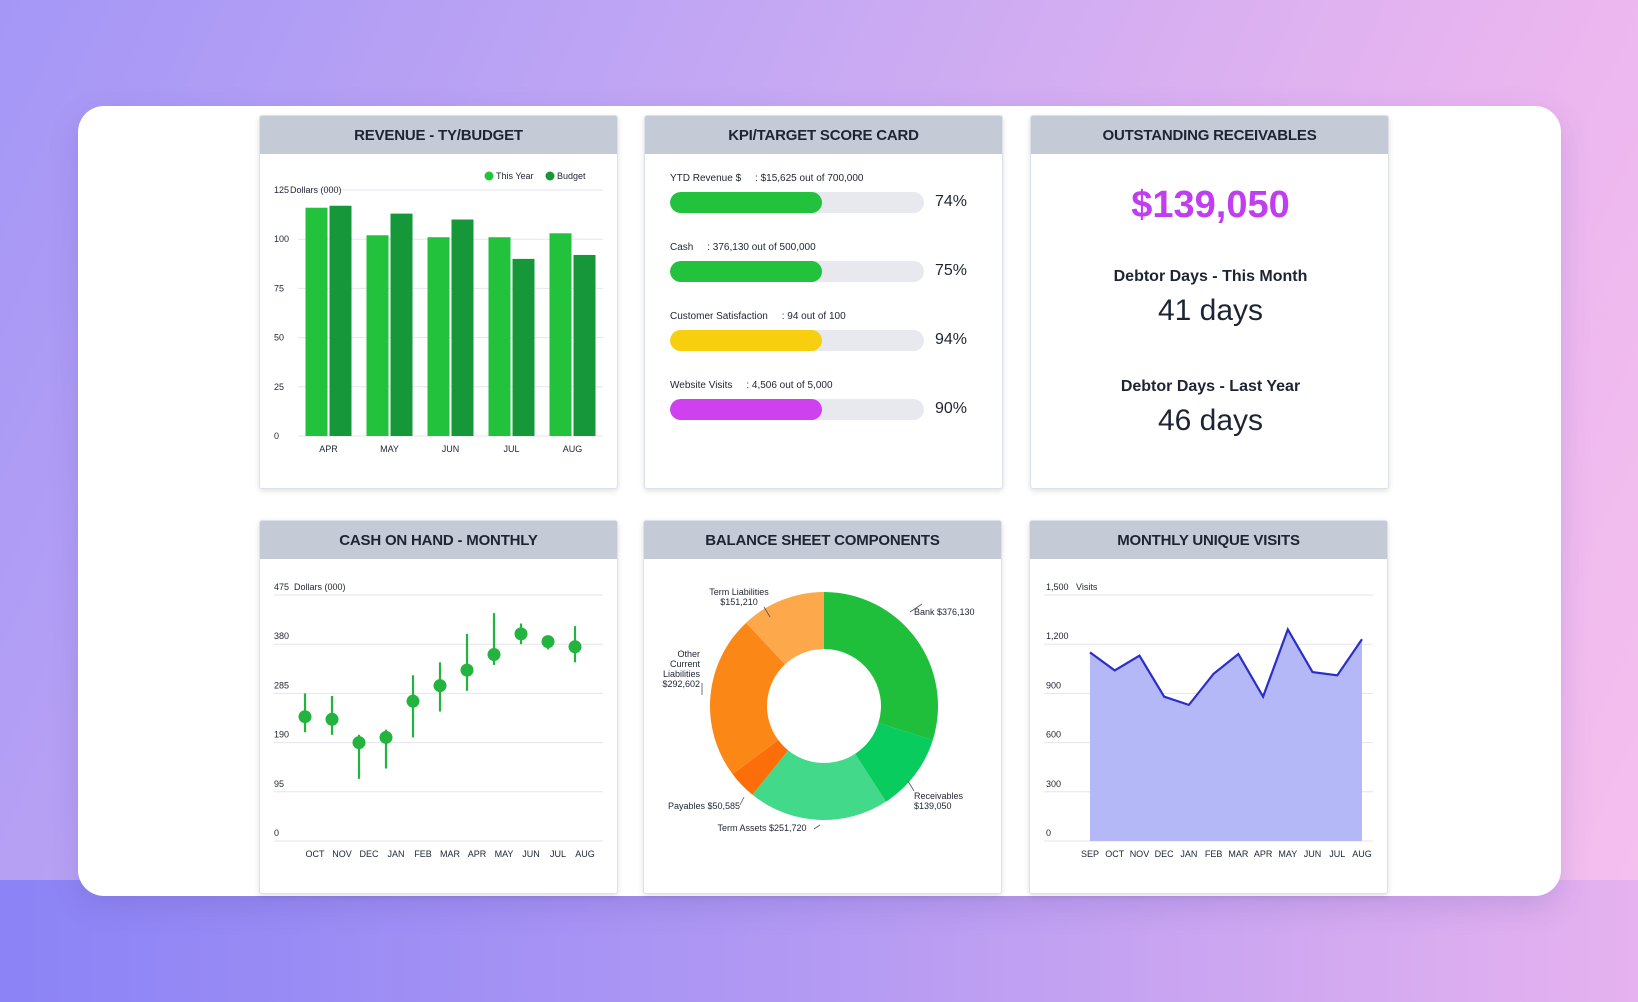  What do you see at coordinates (281, 735) in the screenshot?
I see `y-tick-label: 190` at bounding box center [281, 735].